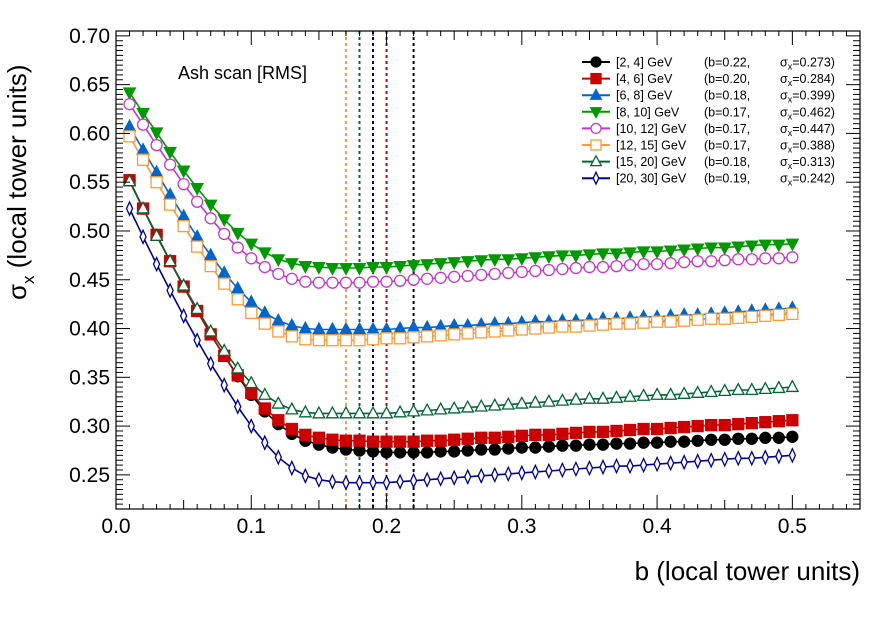  I want to click on legend-label-sigma: σx=0.447), so click(807, 130).